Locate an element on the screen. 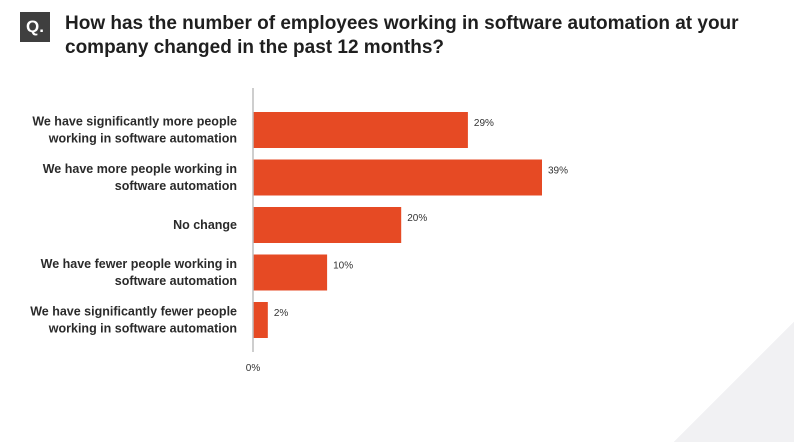 The image size is (794, 442). value-label-1: 39% is located at coordinates (558, 171).